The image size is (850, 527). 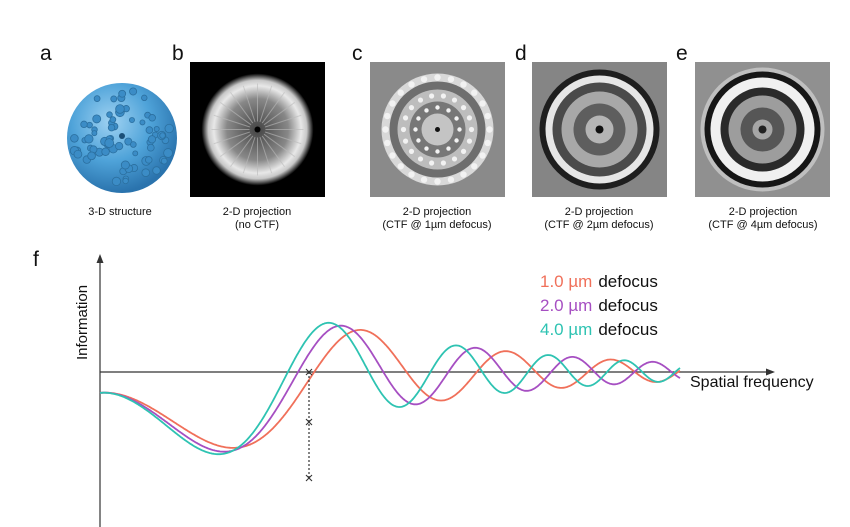 What do you see at coordinates (437, 212) in the screenshot?
I see `caption-c-line1: 2-D projection` at bounding box center [437, 212].